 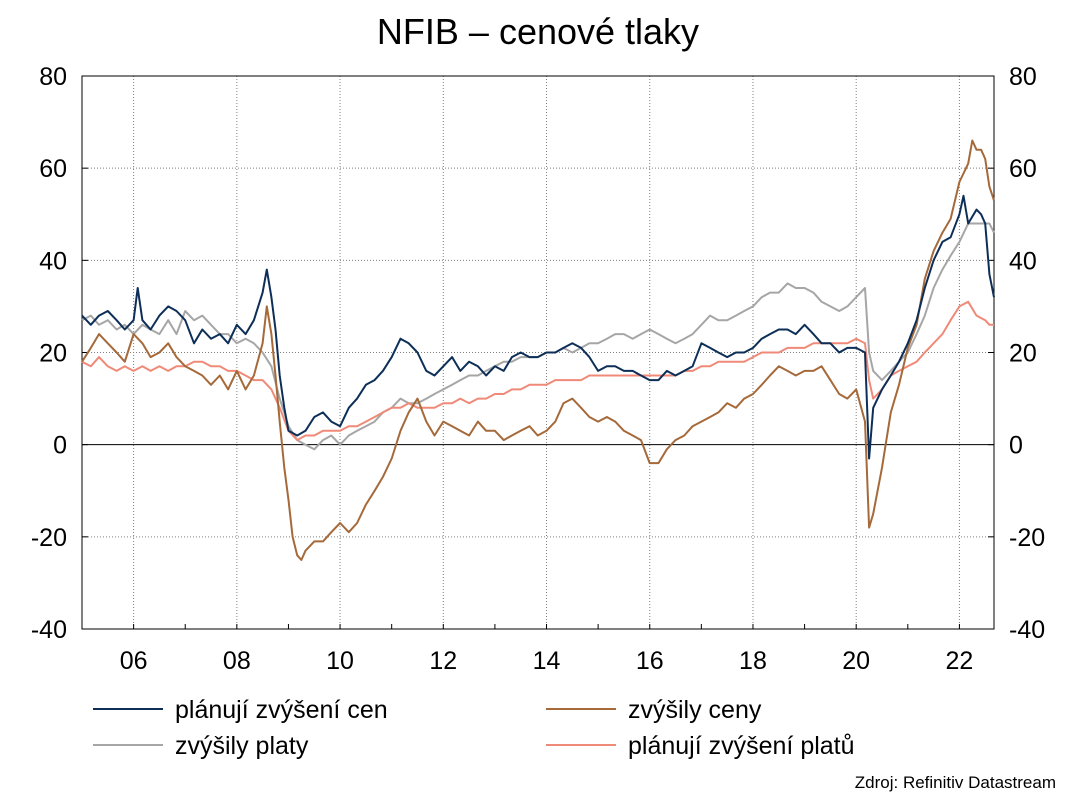 What do you see at coordinates (1023, 169) in the screenshot?
I see `y-tick-label-right: 60` at bounding box center [1023, 169].